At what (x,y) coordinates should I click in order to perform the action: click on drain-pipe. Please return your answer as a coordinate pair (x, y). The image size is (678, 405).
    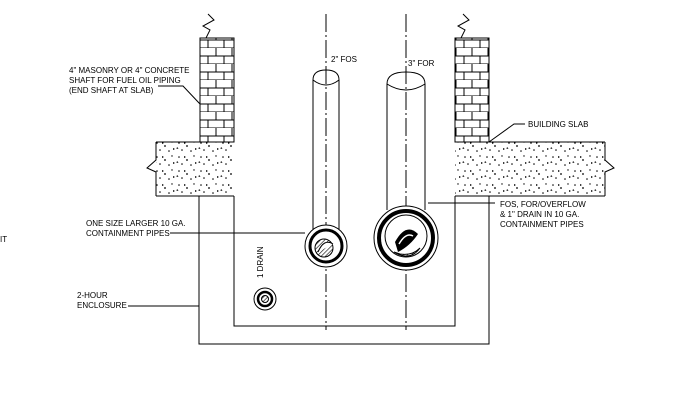
    Looking at the image, I should click on (265, 299).